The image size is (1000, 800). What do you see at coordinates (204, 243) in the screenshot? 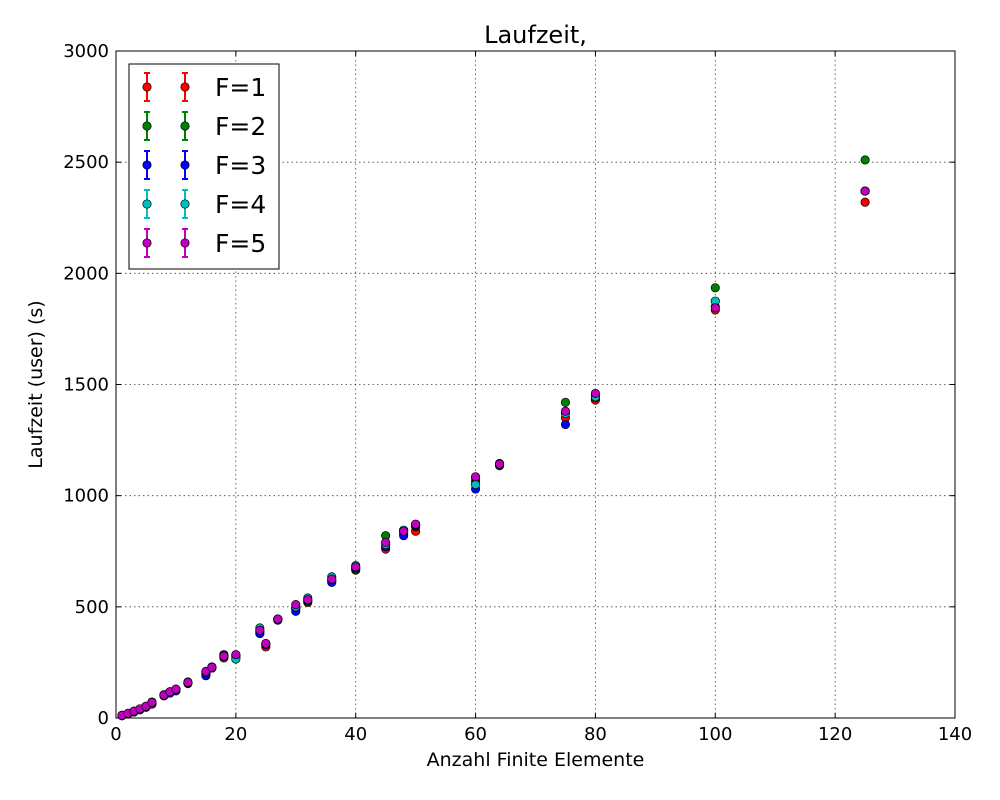
I see `legend-entry: F=5` at bounding box center [204, 243].